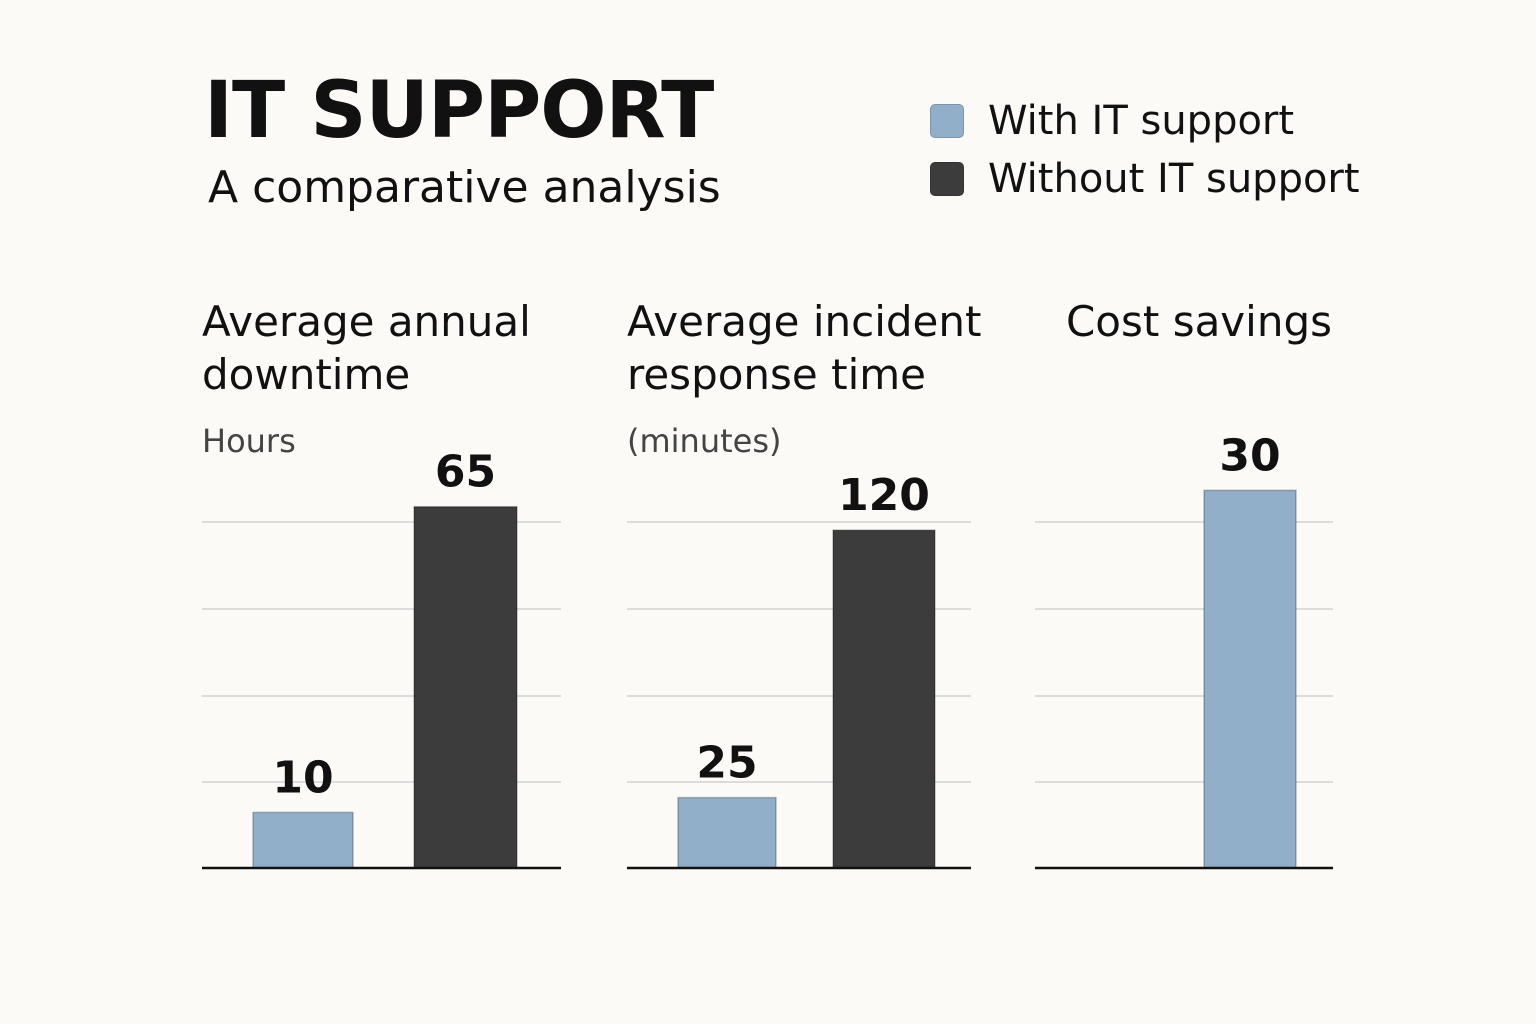 The height and width of the screenshot is (1024, 1536). What do you see at coordinates (465, 687) in the screenshot?
I see `chart-1-bar-without` at bounding box center [465, 687].